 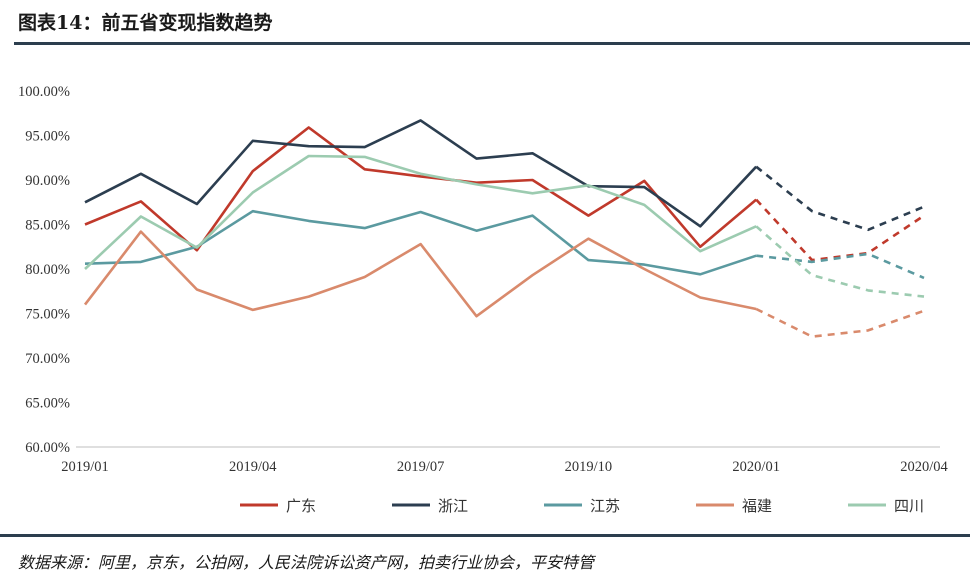 What do you see at coordinates (85, 467) in the screenshot?
I see `x-tick-label: 2019/01` at bounding box center [85, 467].